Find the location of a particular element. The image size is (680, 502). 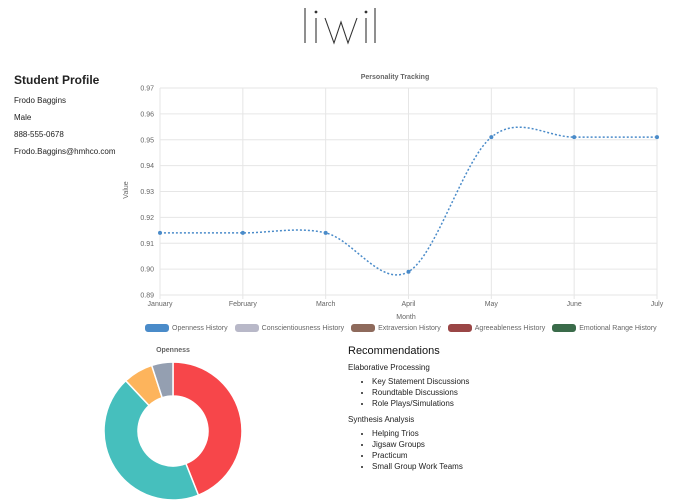

legend-item: Extraversion History is located at coordinates (396, 328).